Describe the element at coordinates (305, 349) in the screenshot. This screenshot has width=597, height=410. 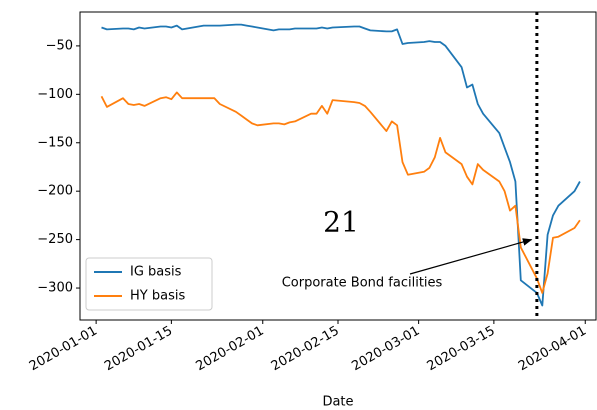
I see `x-tick-label: 2020-02-15` at that location.